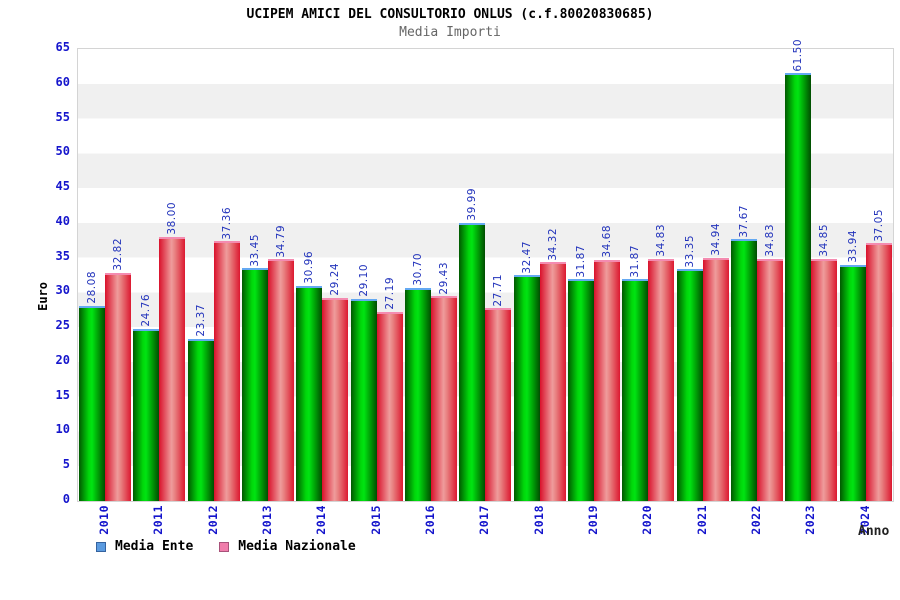 This screenshot has width=900, height=600. What do you see at coordinates (281, 241) in the screenshot?
I see `value-label: 34.79` at bounding box center [281, 241].